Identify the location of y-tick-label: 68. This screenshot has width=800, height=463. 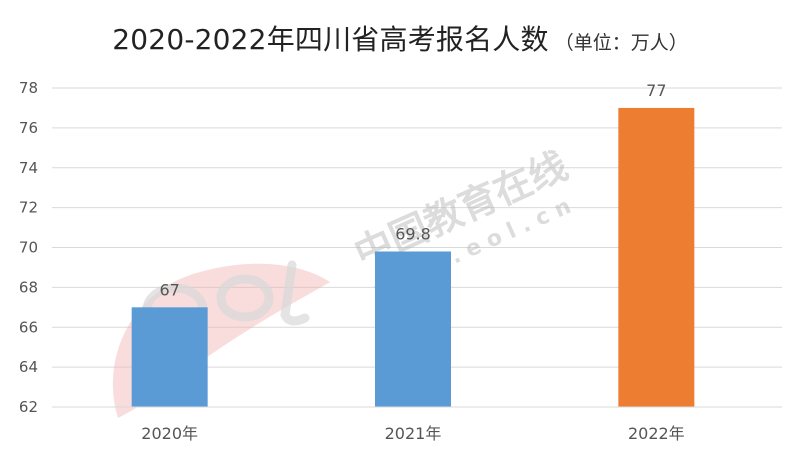
(28, 287).